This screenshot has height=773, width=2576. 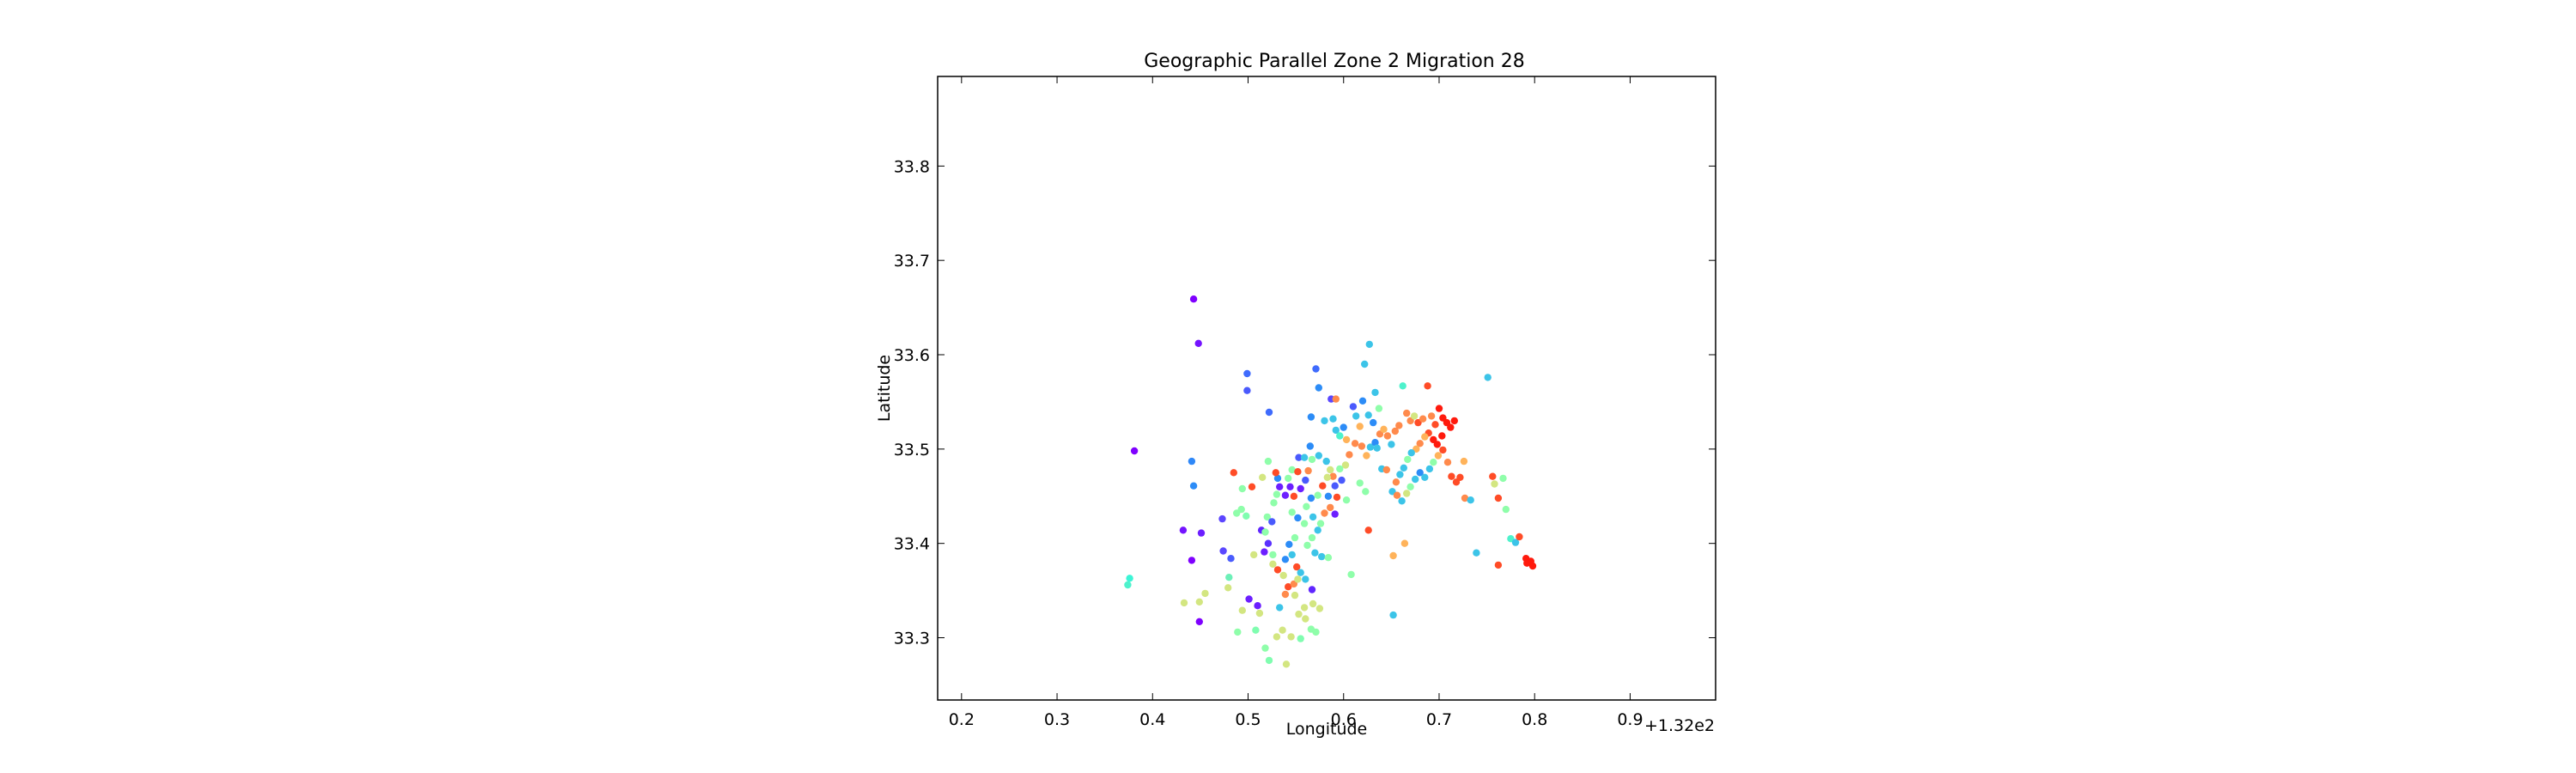 I want to click on x-tick-label: 0.5, so click(x=1248, y=719).